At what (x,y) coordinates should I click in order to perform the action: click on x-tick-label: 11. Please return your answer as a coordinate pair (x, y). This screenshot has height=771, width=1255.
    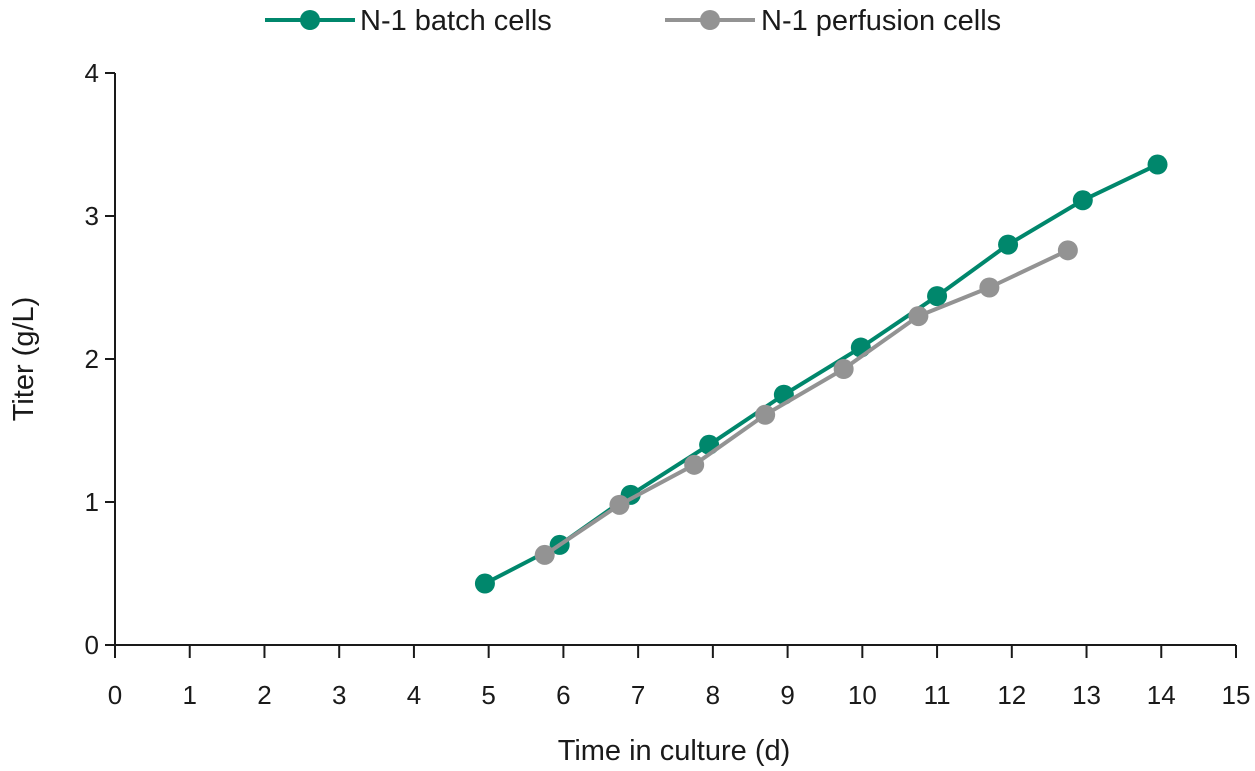
    Looking at the image, I should click on (937, 695).